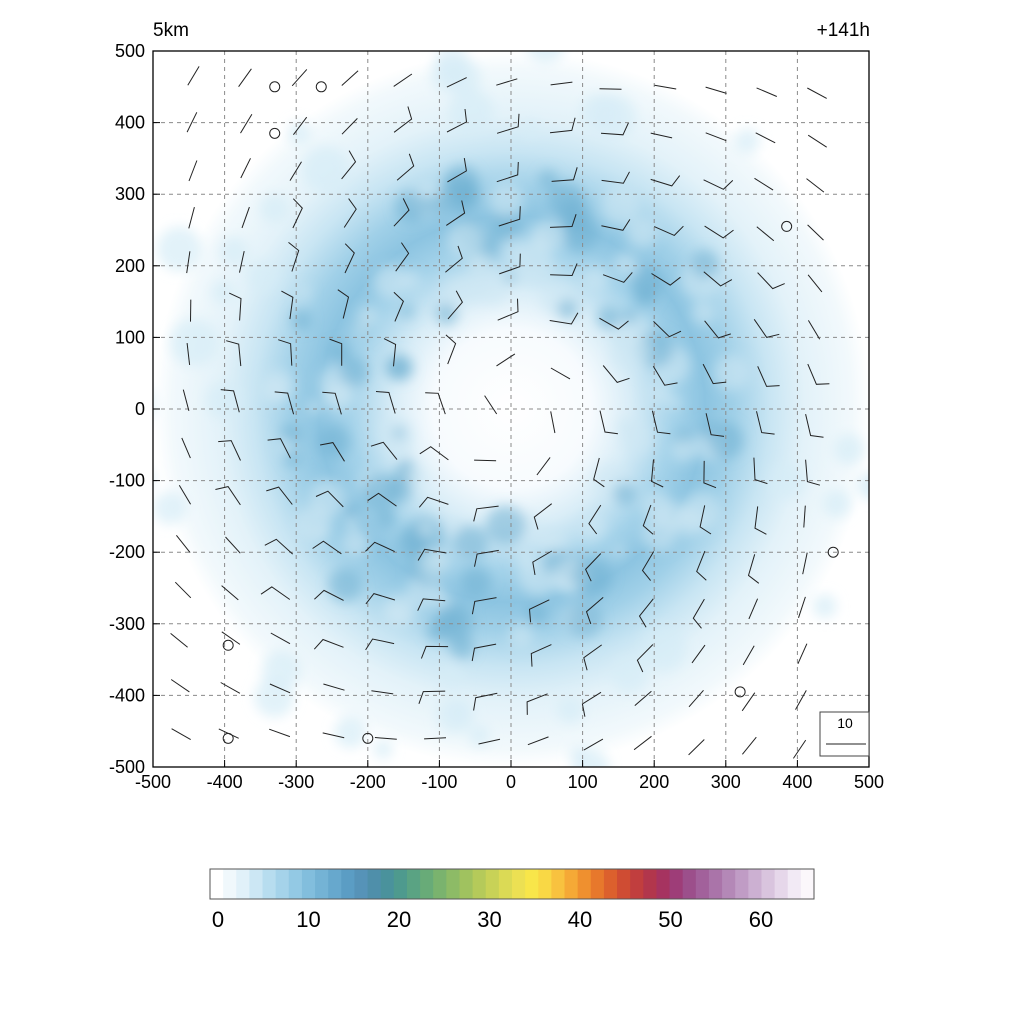  What do you see at coordinates (844, 734) in the screenshot?
I see `reference-vector-box: 10` at bounding box center [844, 734].